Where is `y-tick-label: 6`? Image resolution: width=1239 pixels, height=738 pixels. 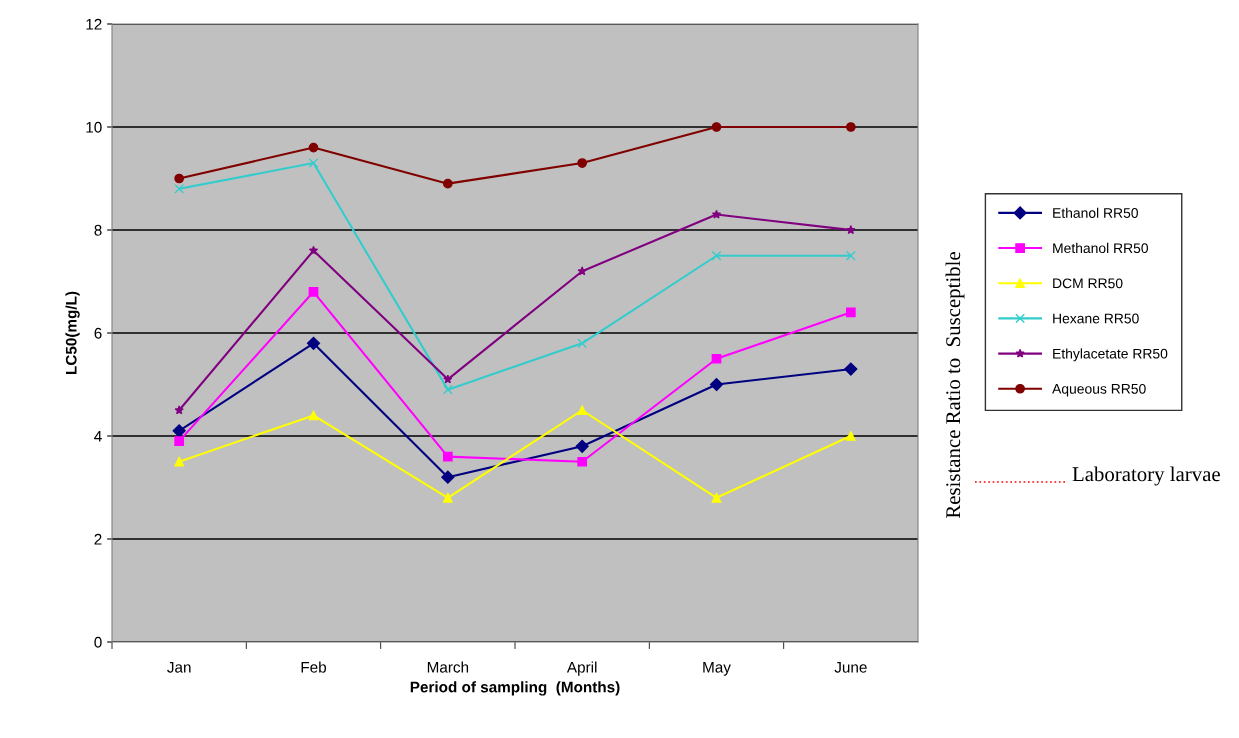
y-tick-label: 6 is located at coordinates (98, 333).